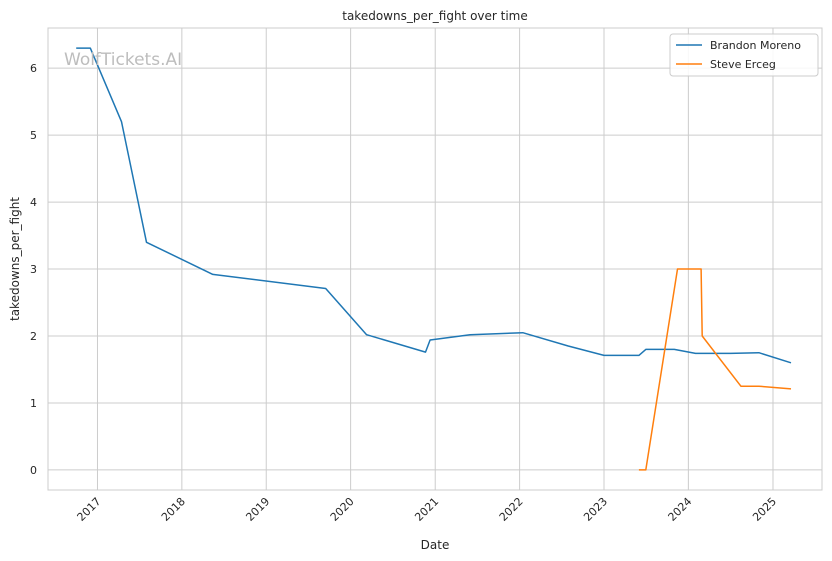  What do you see at coordinates (33, 68) in the screenshot?
I see `y-tick-label: 6` at bounding box center [33, 68].